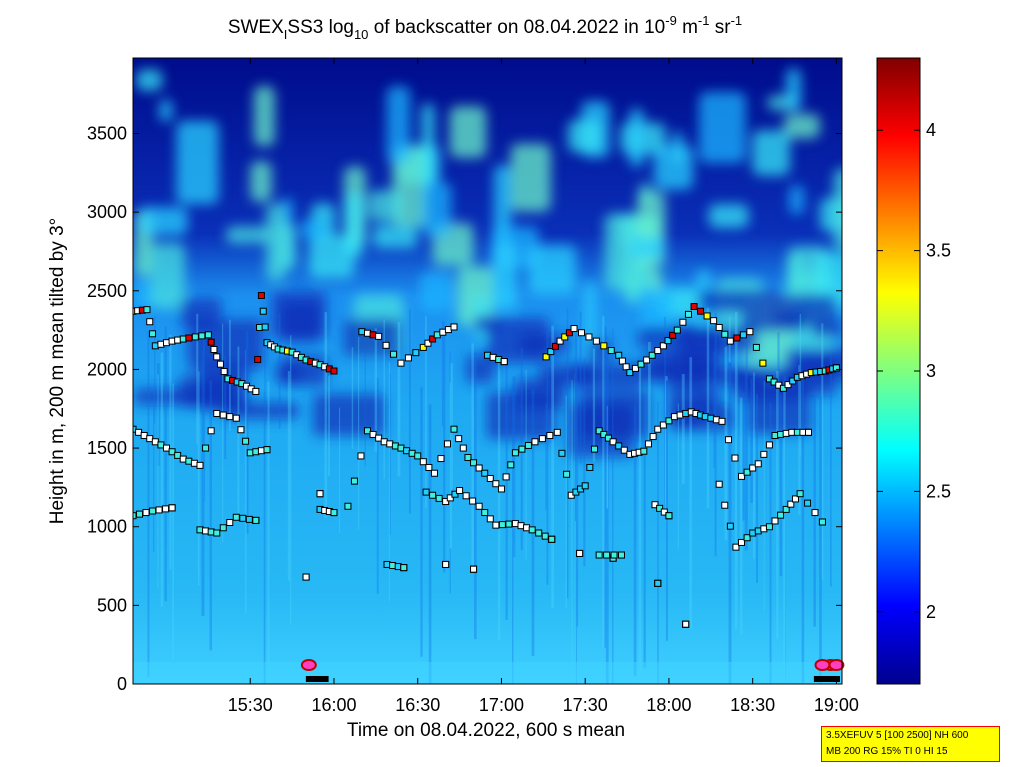  I want to click on title-unit-sup3: -1, so click(737, 20).